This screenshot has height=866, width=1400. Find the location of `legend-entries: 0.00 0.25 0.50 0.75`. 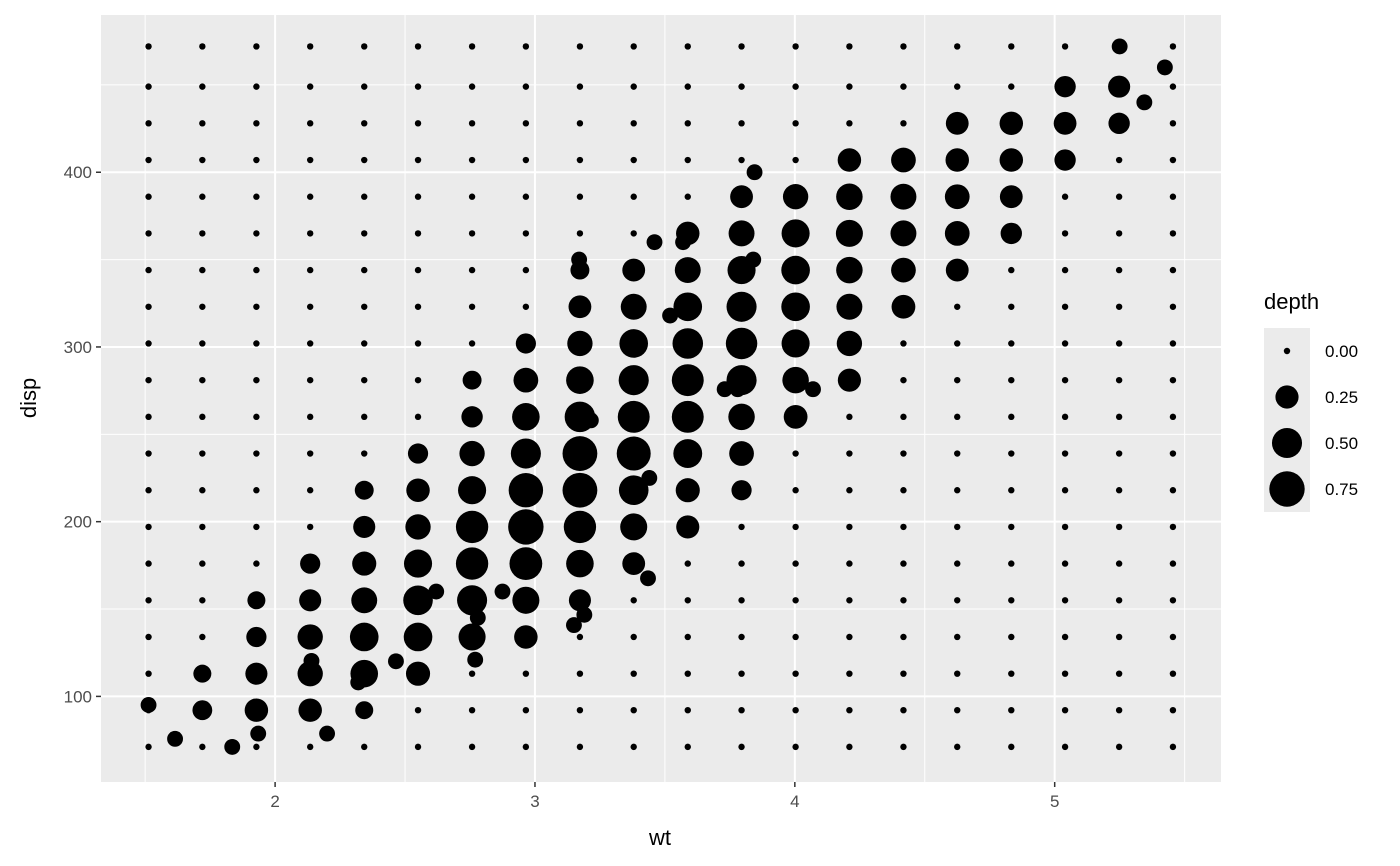

legend-entries: 0.00 0.25 0.50 0.75 is located at coordinates (1313, 424).